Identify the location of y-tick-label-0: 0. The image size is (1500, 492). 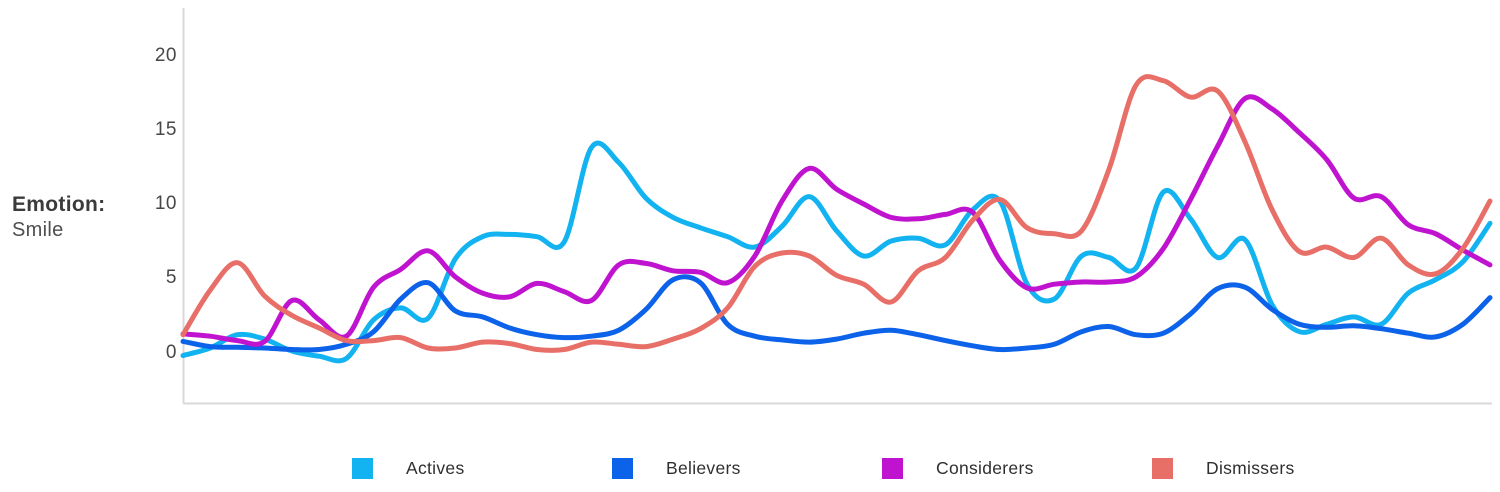
(171, 352).